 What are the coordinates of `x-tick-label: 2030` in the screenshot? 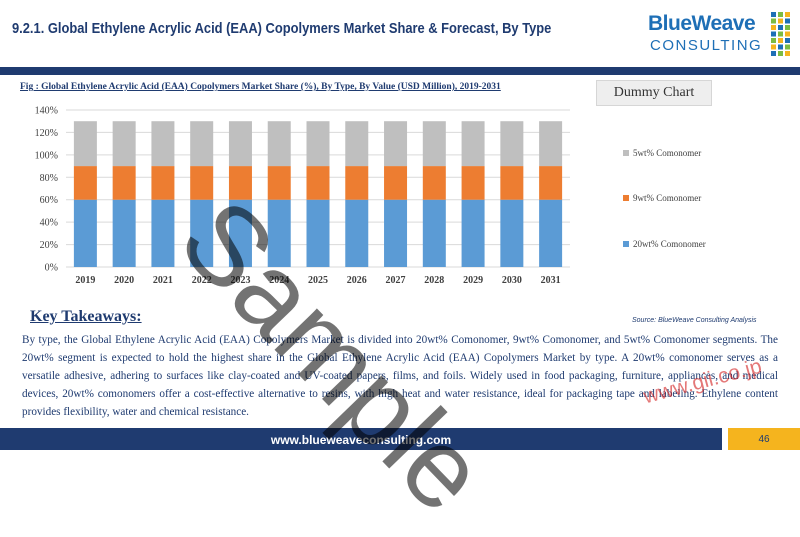 It's located at (512, 280).